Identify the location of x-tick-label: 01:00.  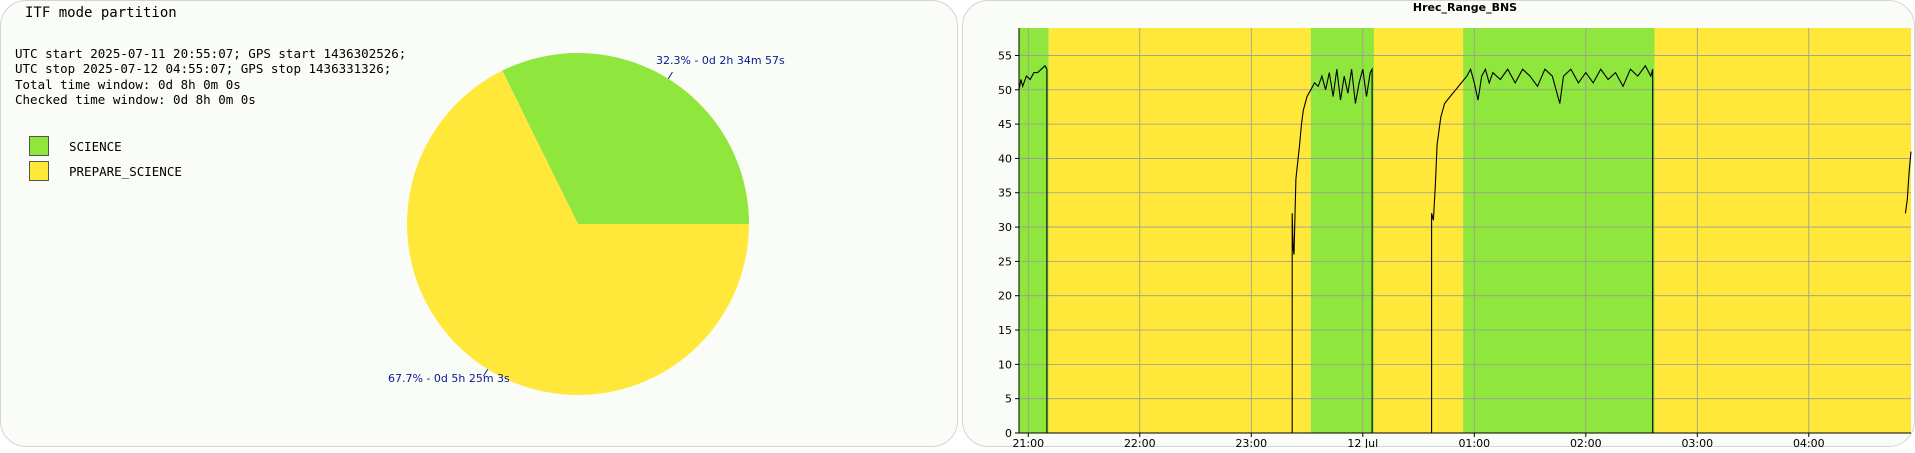
(1474, 442).